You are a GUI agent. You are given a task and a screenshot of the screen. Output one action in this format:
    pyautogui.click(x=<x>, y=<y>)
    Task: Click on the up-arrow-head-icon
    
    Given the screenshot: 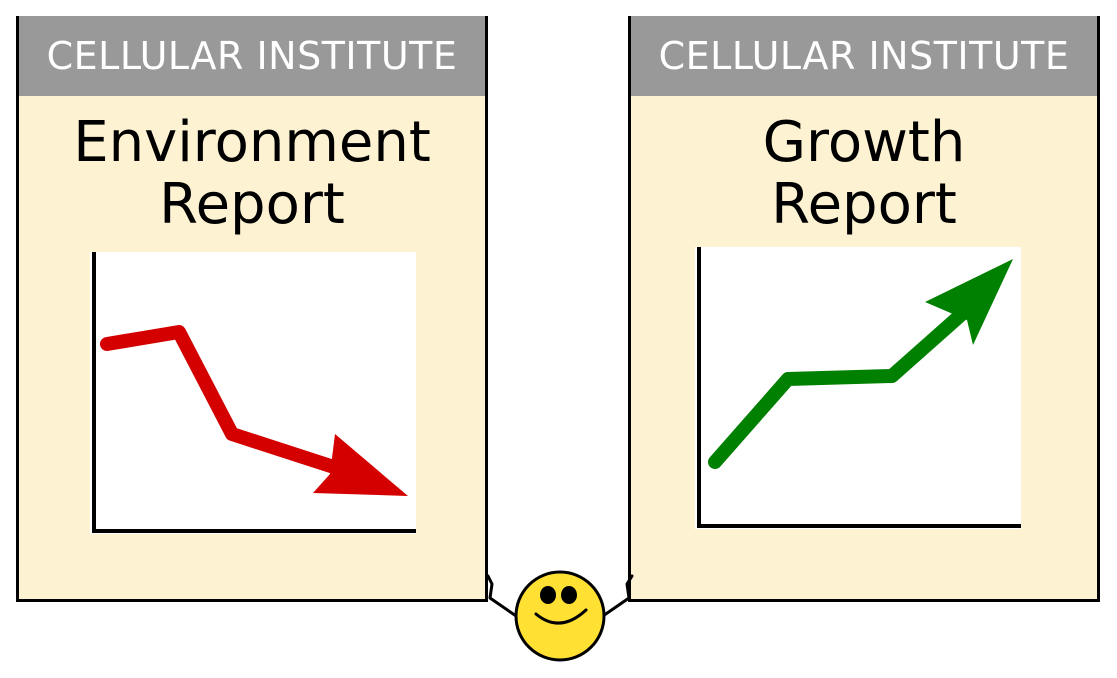 What is the action you would take?
    pyautogui.click(x=969, y=302)
    